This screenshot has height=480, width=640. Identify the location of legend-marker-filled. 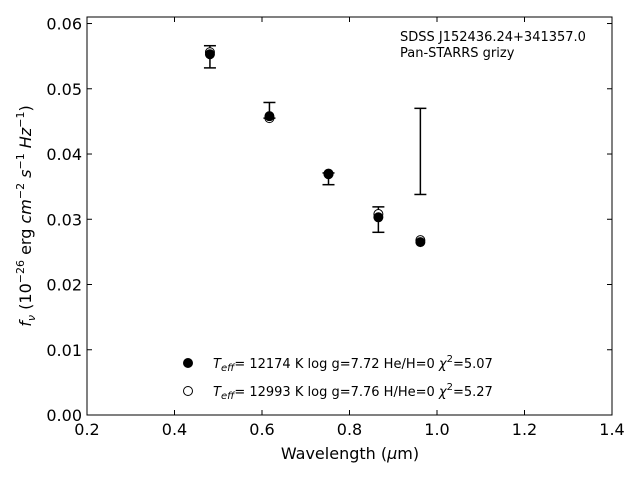
(188, 363).